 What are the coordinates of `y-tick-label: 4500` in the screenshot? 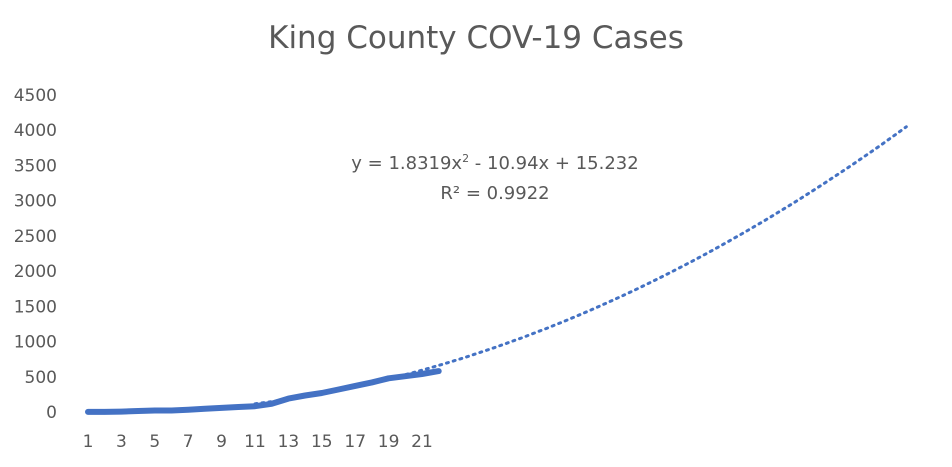 It's located at (35, 96).